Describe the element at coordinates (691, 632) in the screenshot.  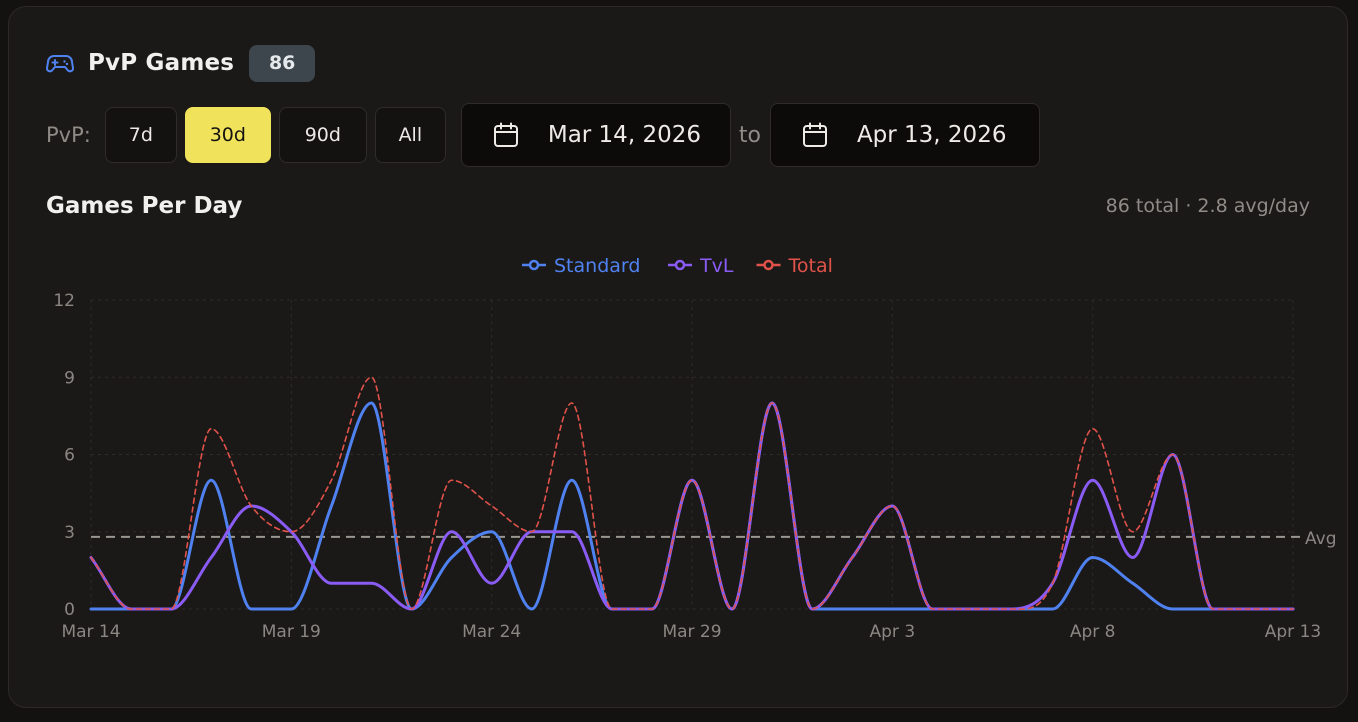
I see `x-tick-label: Mar 29` at that location.